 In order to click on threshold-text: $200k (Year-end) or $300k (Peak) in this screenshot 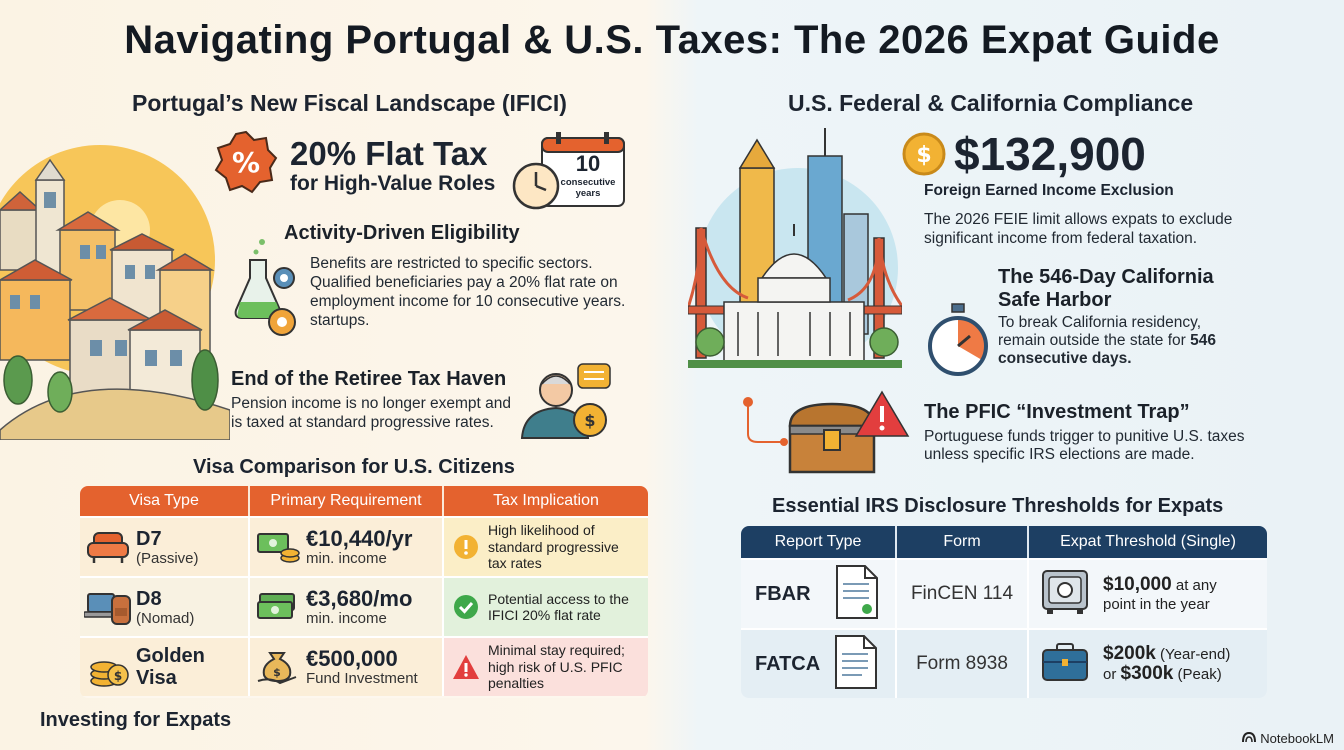, I will do `click(1183, 664)`.